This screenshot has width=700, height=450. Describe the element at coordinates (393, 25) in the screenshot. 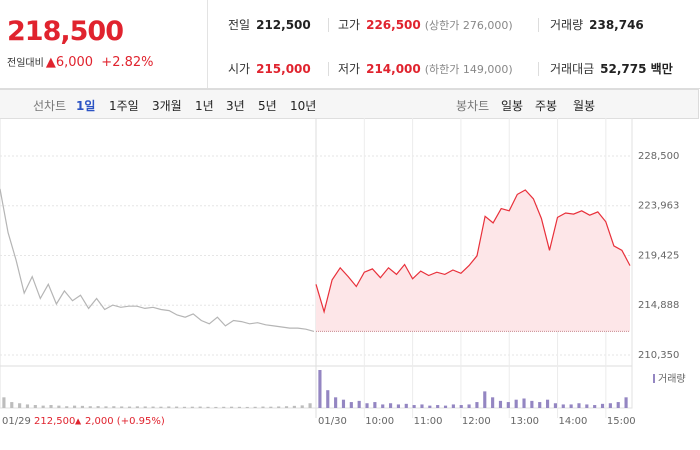

I see `summary-value: 226,500` at that location.